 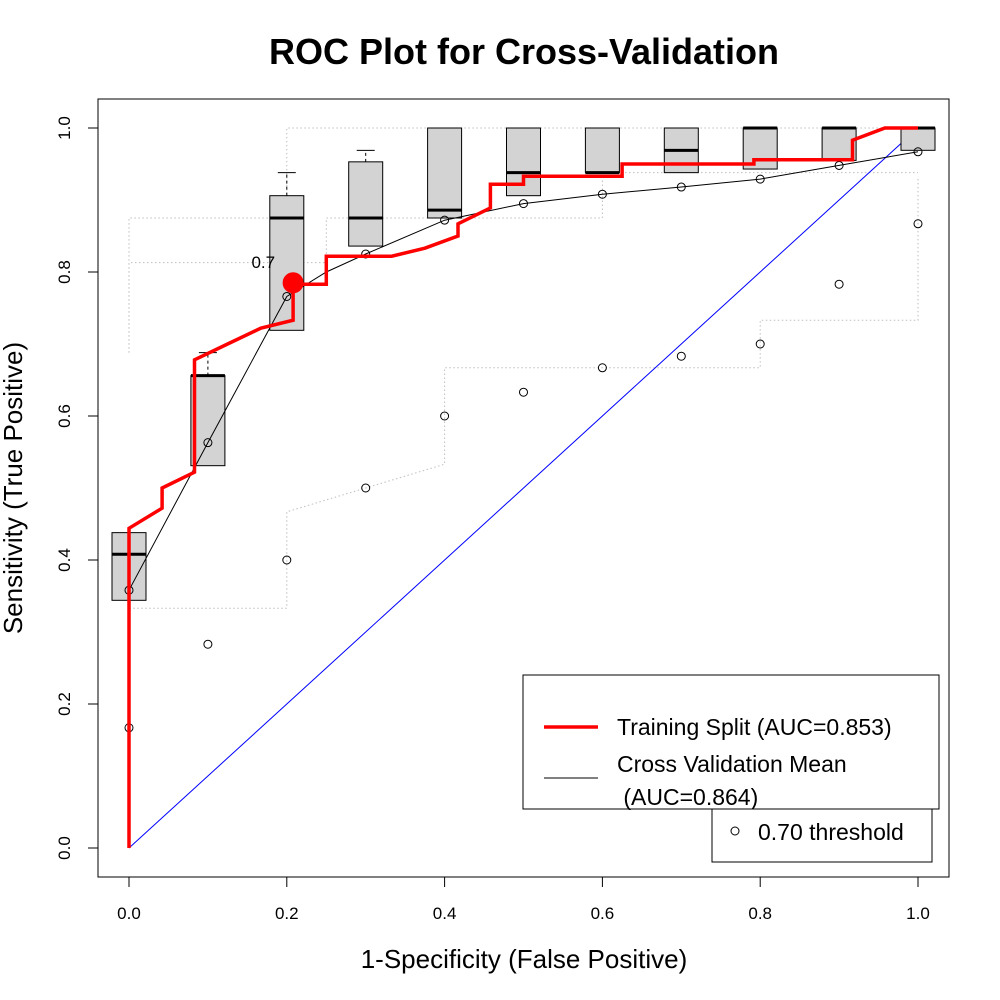 I want to click on y-tick-label: 0.6, so click(x=64, y=416).